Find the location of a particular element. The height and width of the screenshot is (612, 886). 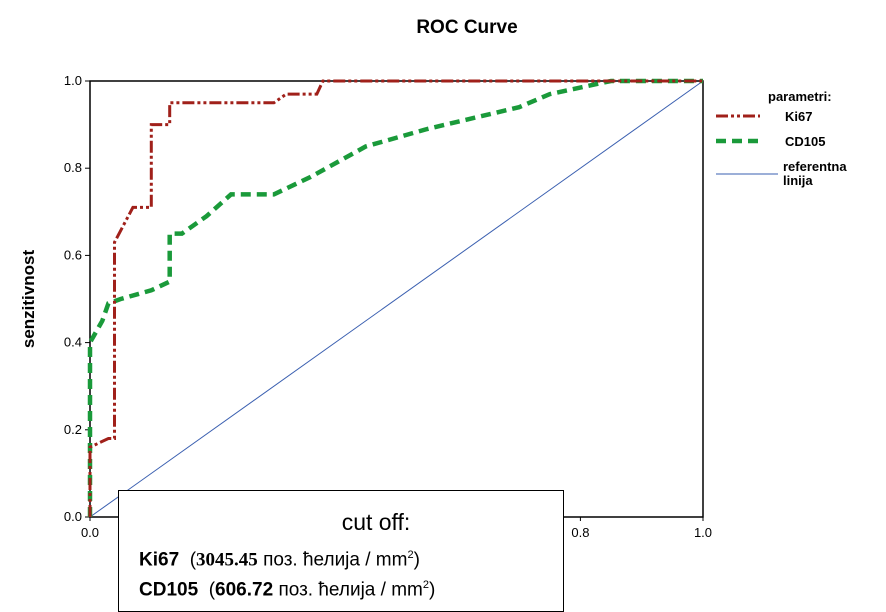

x-tick-label: 1.0 is located at coordinates (703, 532).